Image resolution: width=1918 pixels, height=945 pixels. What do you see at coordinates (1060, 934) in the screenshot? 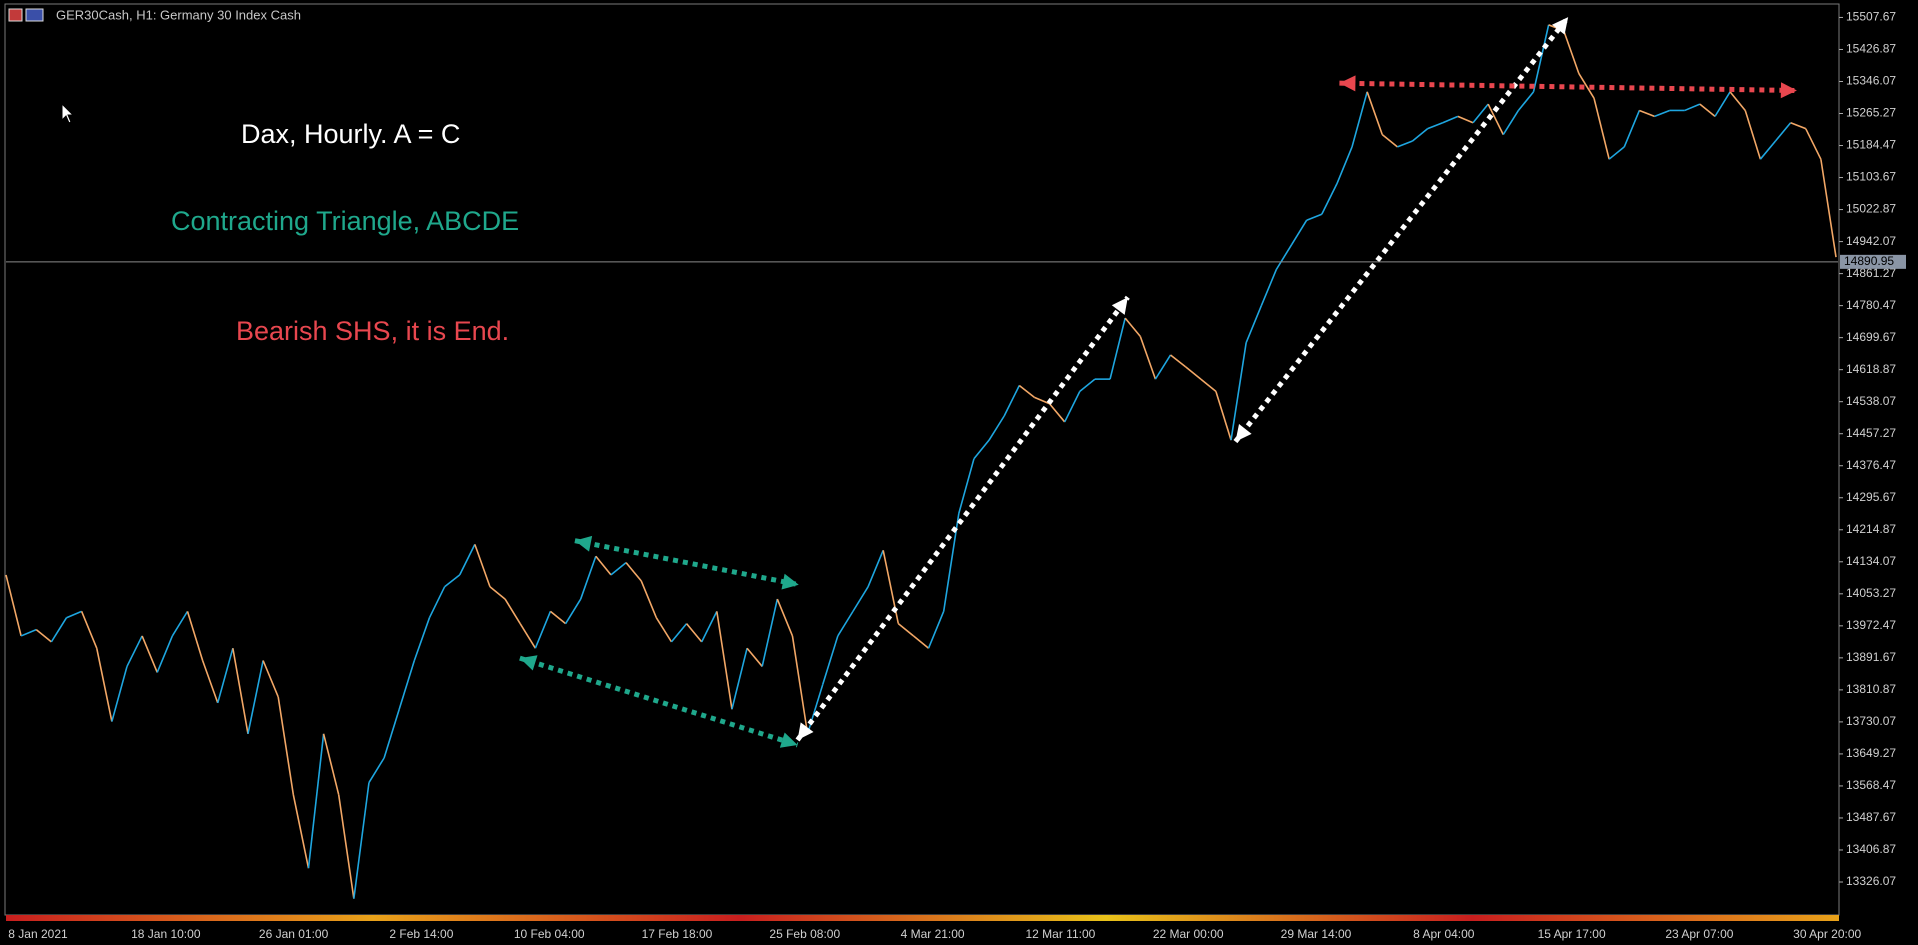
I see `x-tick-label: 12 Mar 11:00` at bounding box center [1060, 934].